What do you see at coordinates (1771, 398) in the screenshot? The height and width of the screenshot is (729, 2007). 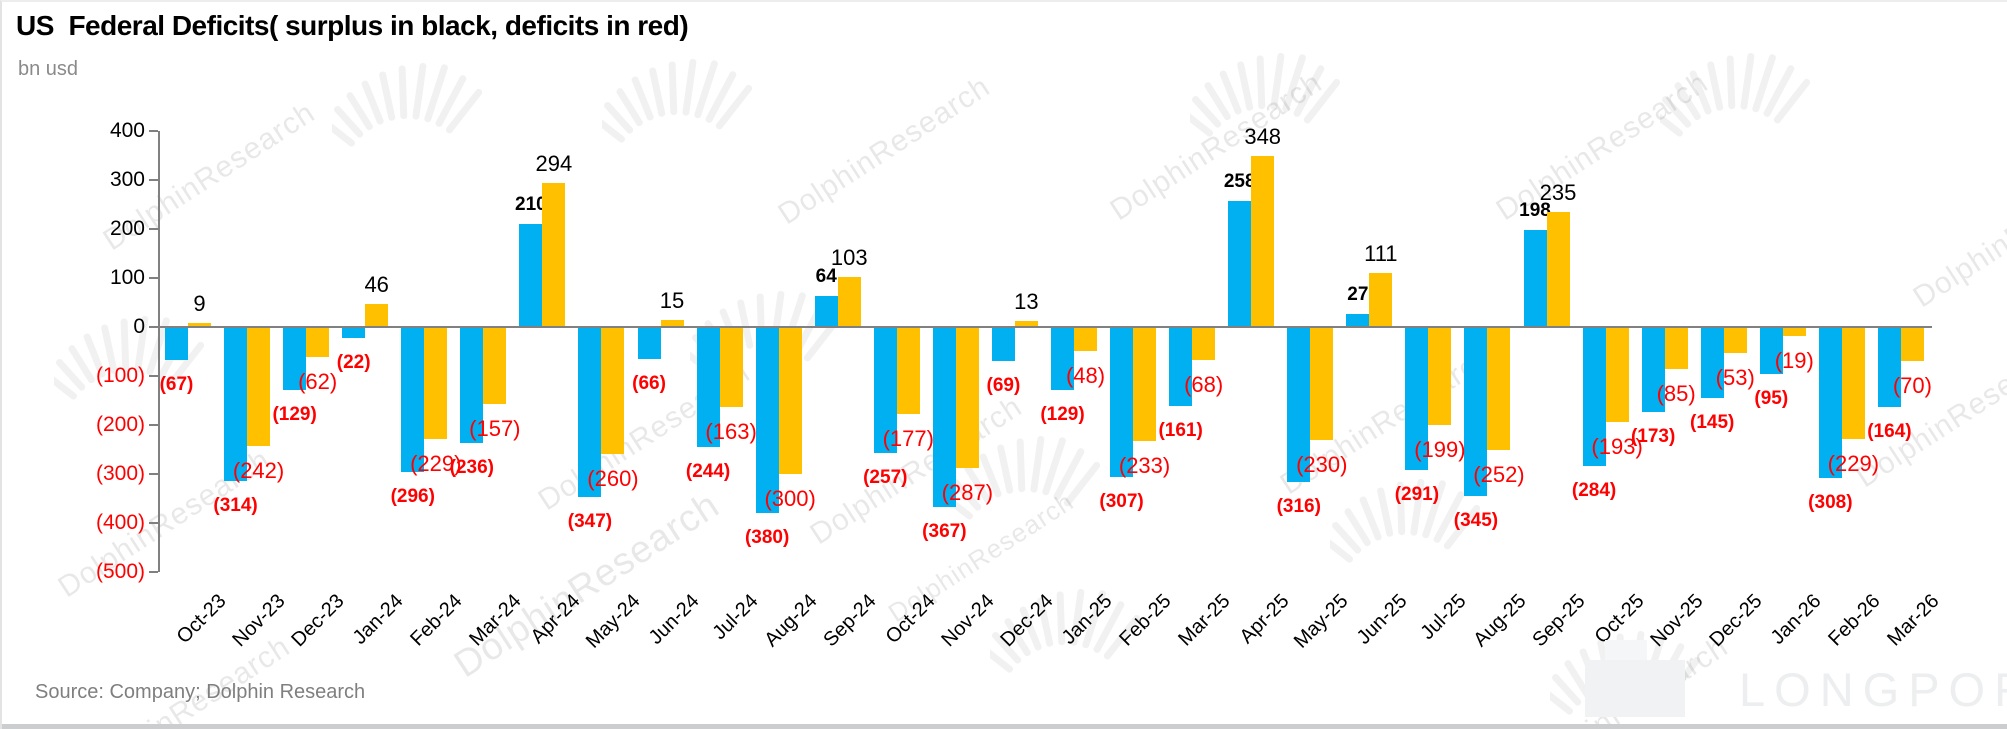 I see `data-label-blue-series-Jan-26: (95)` at bounding box center [1771, 398].